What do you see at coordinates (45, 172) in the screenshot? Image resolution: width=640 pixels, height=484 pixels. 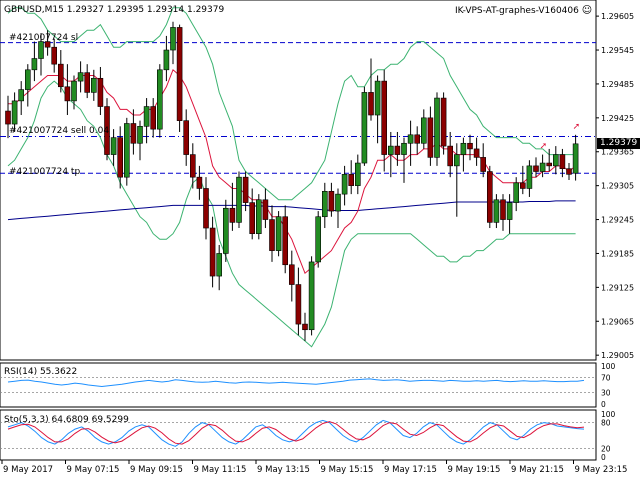 I see `order-label-tp: #421007724 tp` at bounding box center [45, 172].